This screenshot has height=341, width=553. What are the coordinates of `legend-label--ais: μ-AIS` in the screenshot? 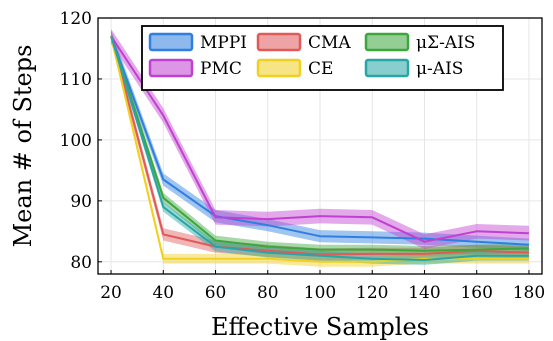 It's located at (439, 69).